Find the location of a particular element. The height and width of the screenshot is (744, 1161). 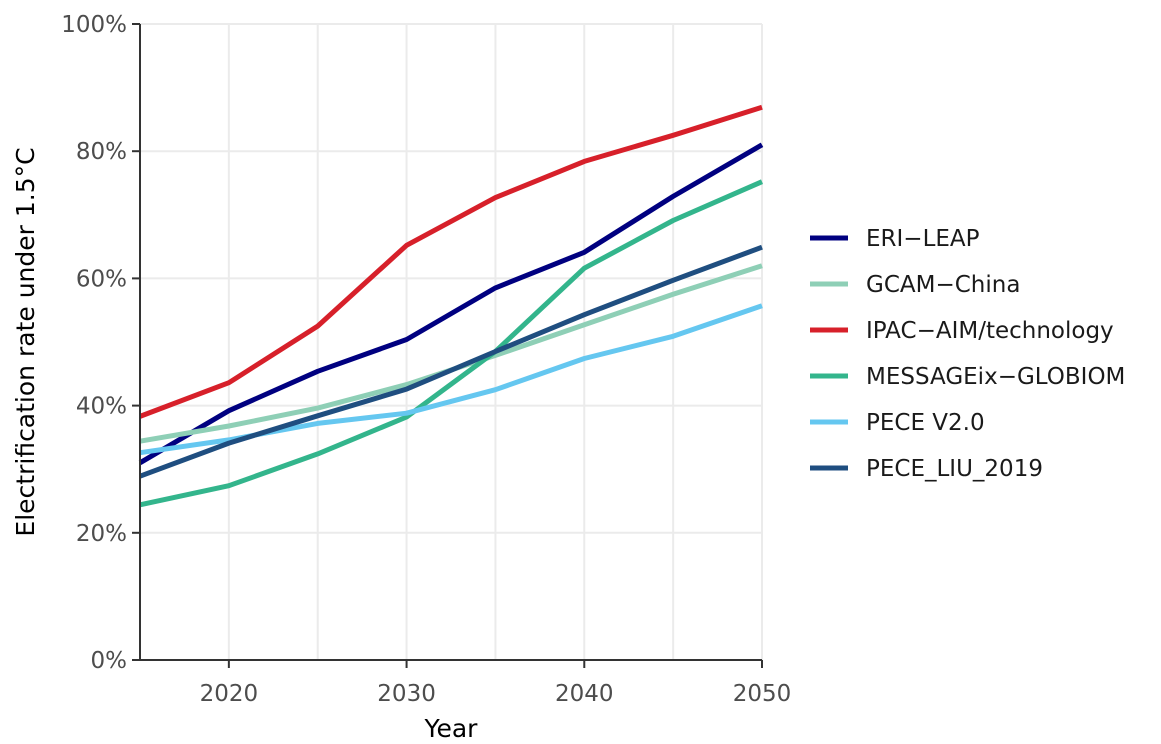

y-tick-label-20: 20% is located at coordinates (101, 534).